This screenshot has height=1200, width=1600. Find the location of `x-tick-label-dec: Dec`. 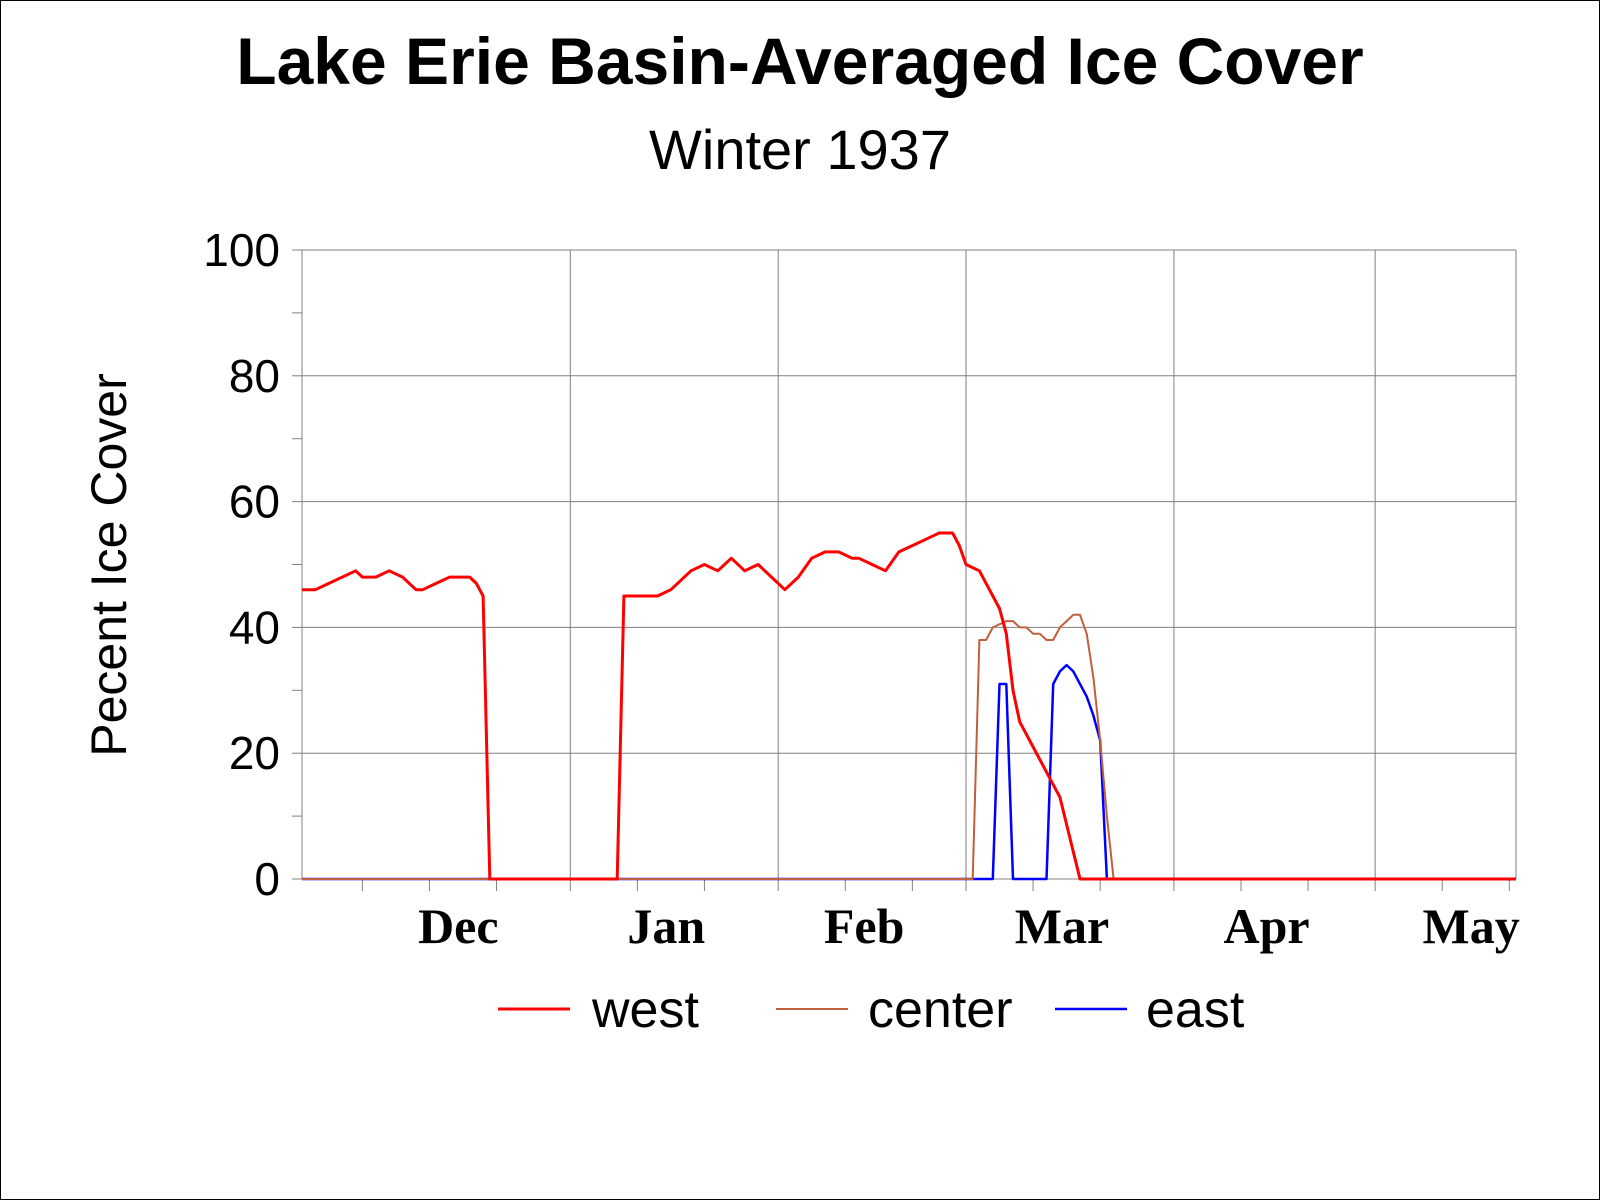

x-tick-label-dec: Dec is located at coordinates (458, 926).